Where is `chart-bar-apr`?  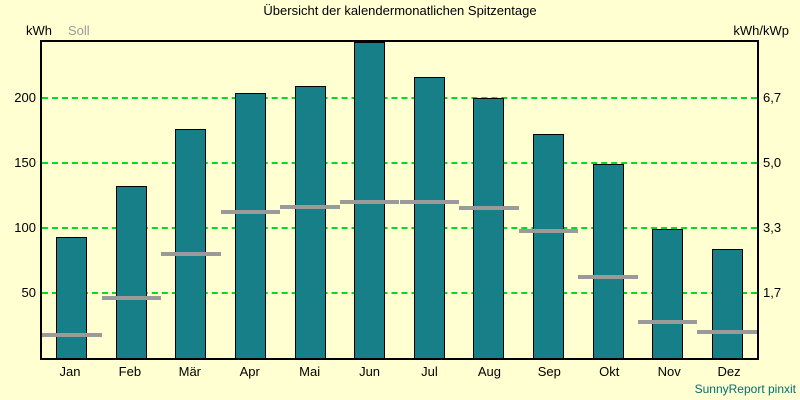
chart-bar-apr is located at coordinates (251, 225).